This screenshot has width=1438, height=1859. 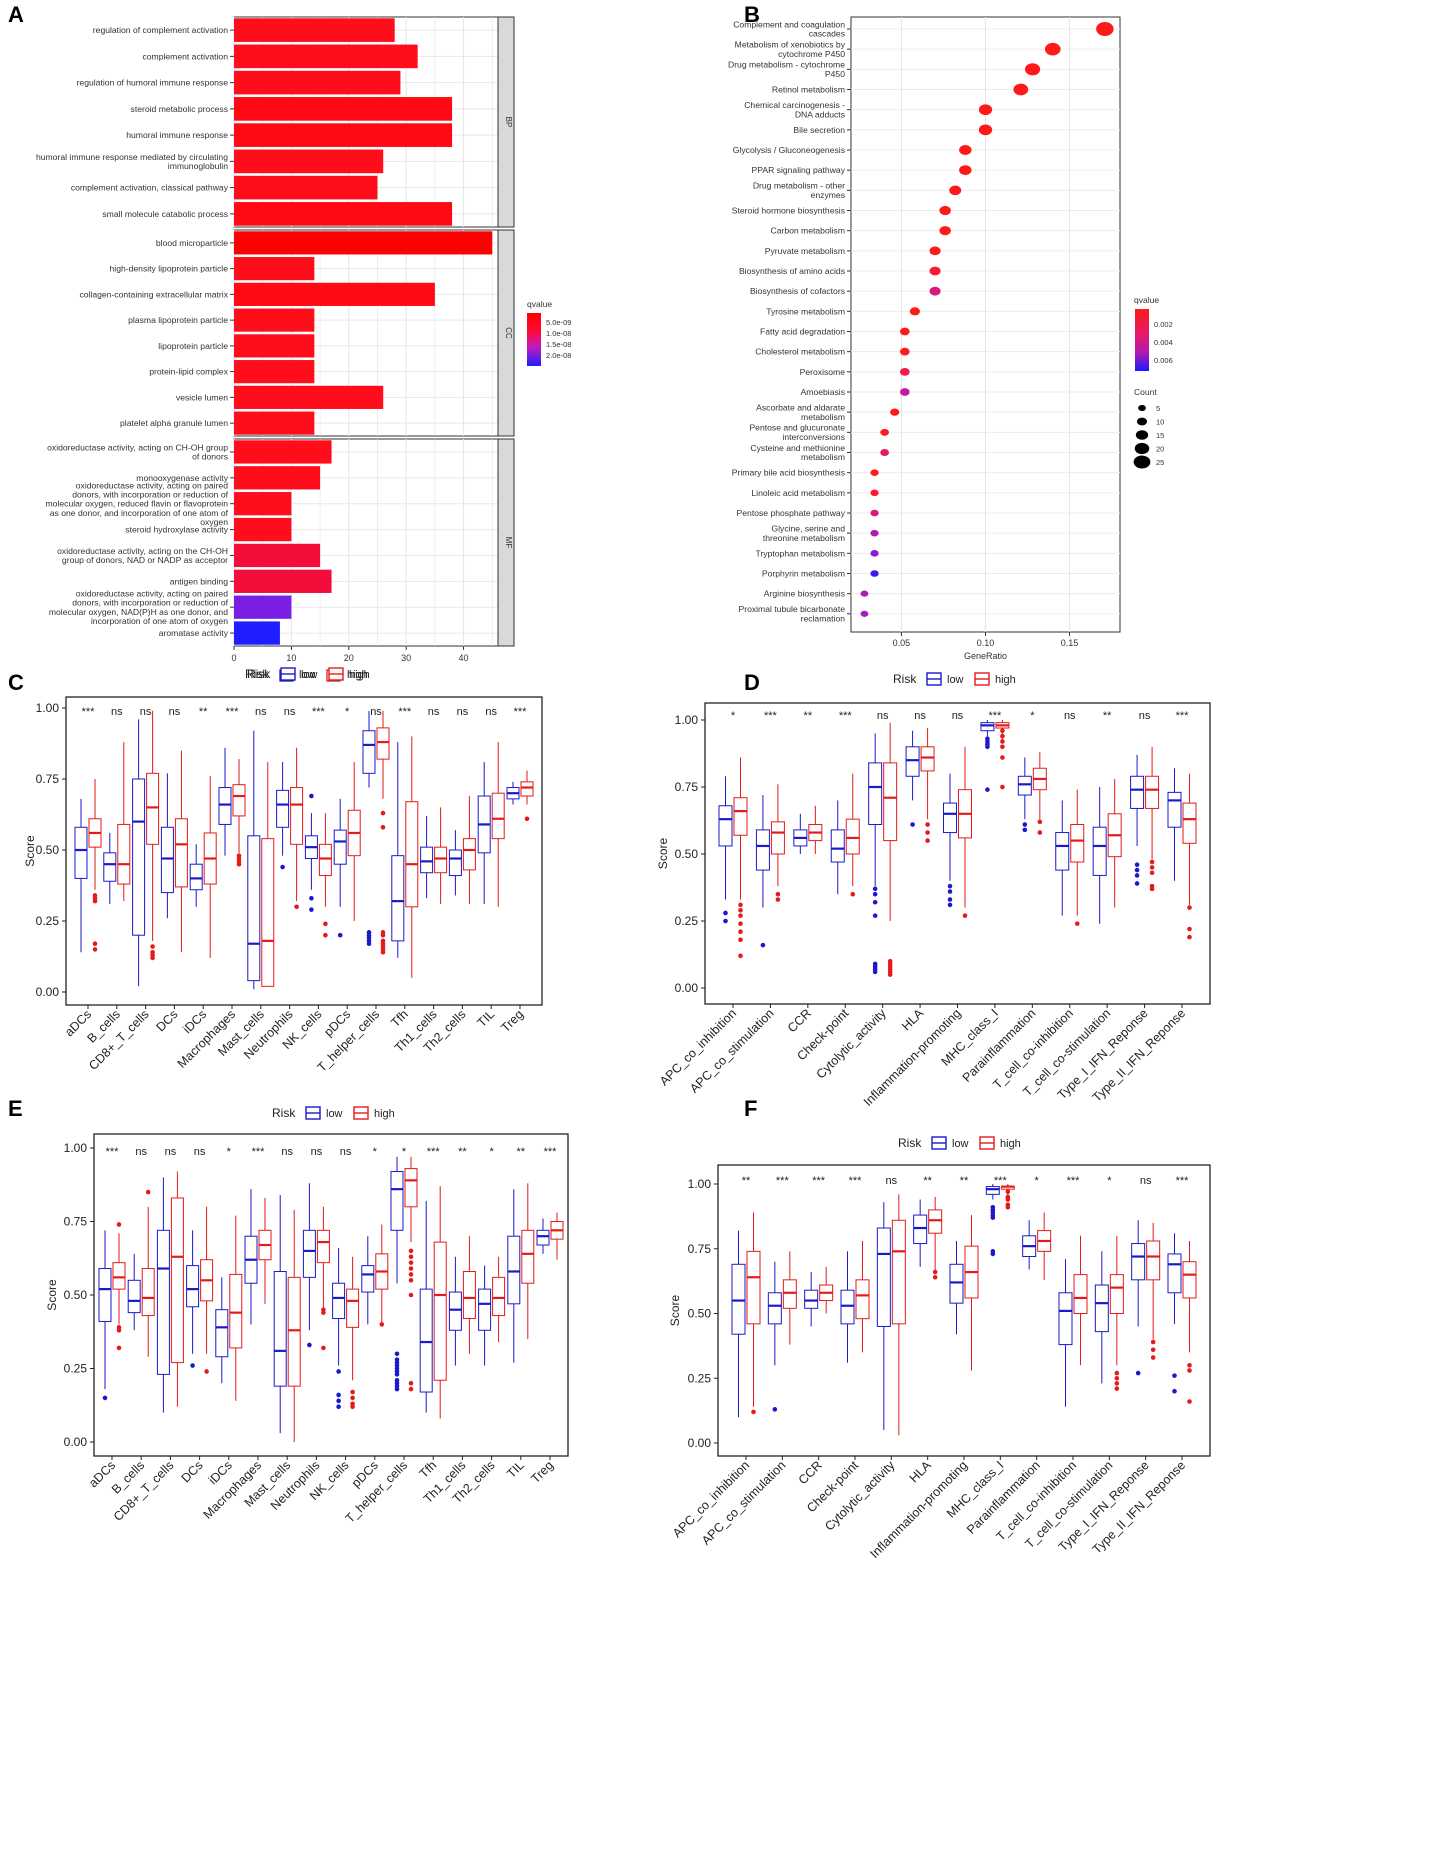 What do you see at coordinates (558, 333) in the screenshot?
I see `legend-tick-label: 1.0e-08` at bounding box center [558, 333].